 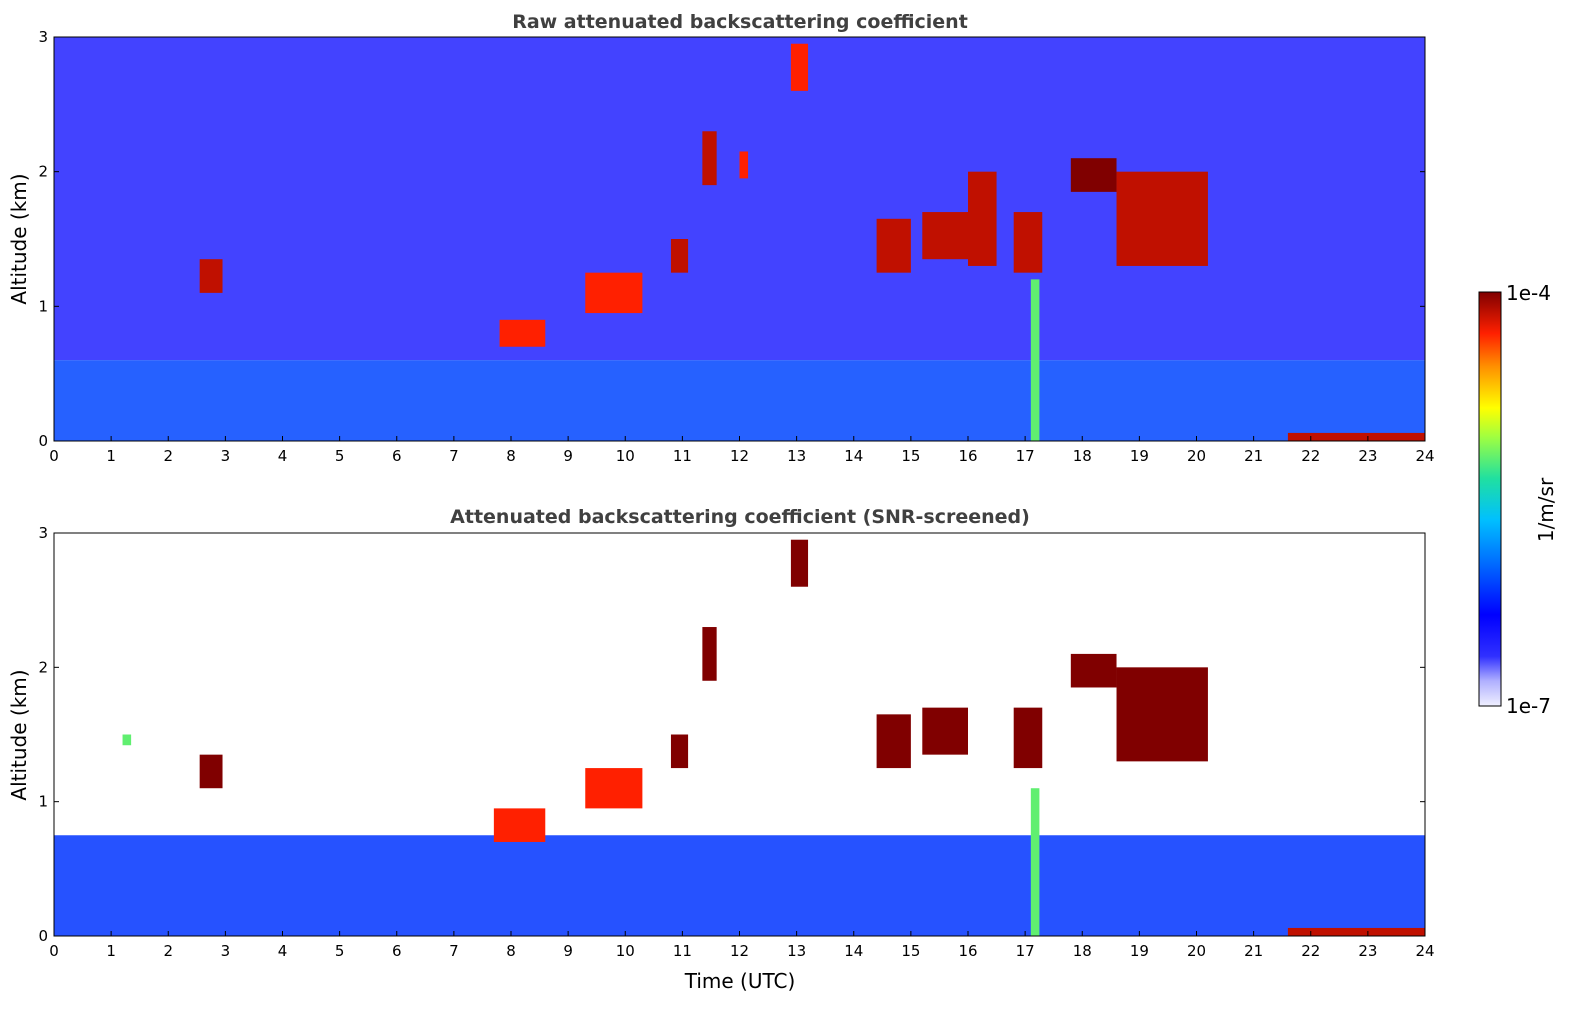 What do you see at coordinates (1490, 499) in the screenshot?
I see `colorbar-gradient` at bounding box center [1490, 499].